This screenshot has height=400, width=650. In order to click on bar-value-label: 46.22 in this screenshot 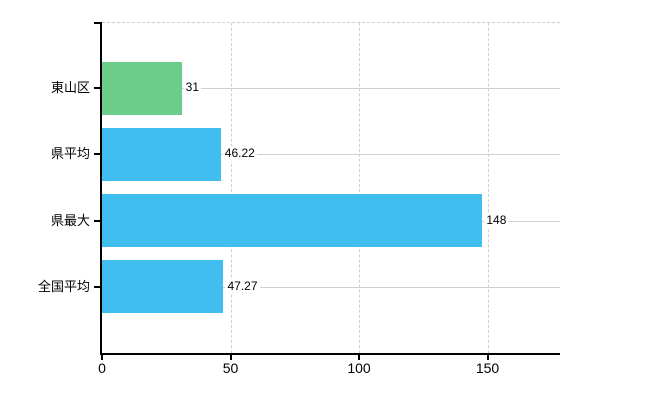, I will do `click(239, 154)`.